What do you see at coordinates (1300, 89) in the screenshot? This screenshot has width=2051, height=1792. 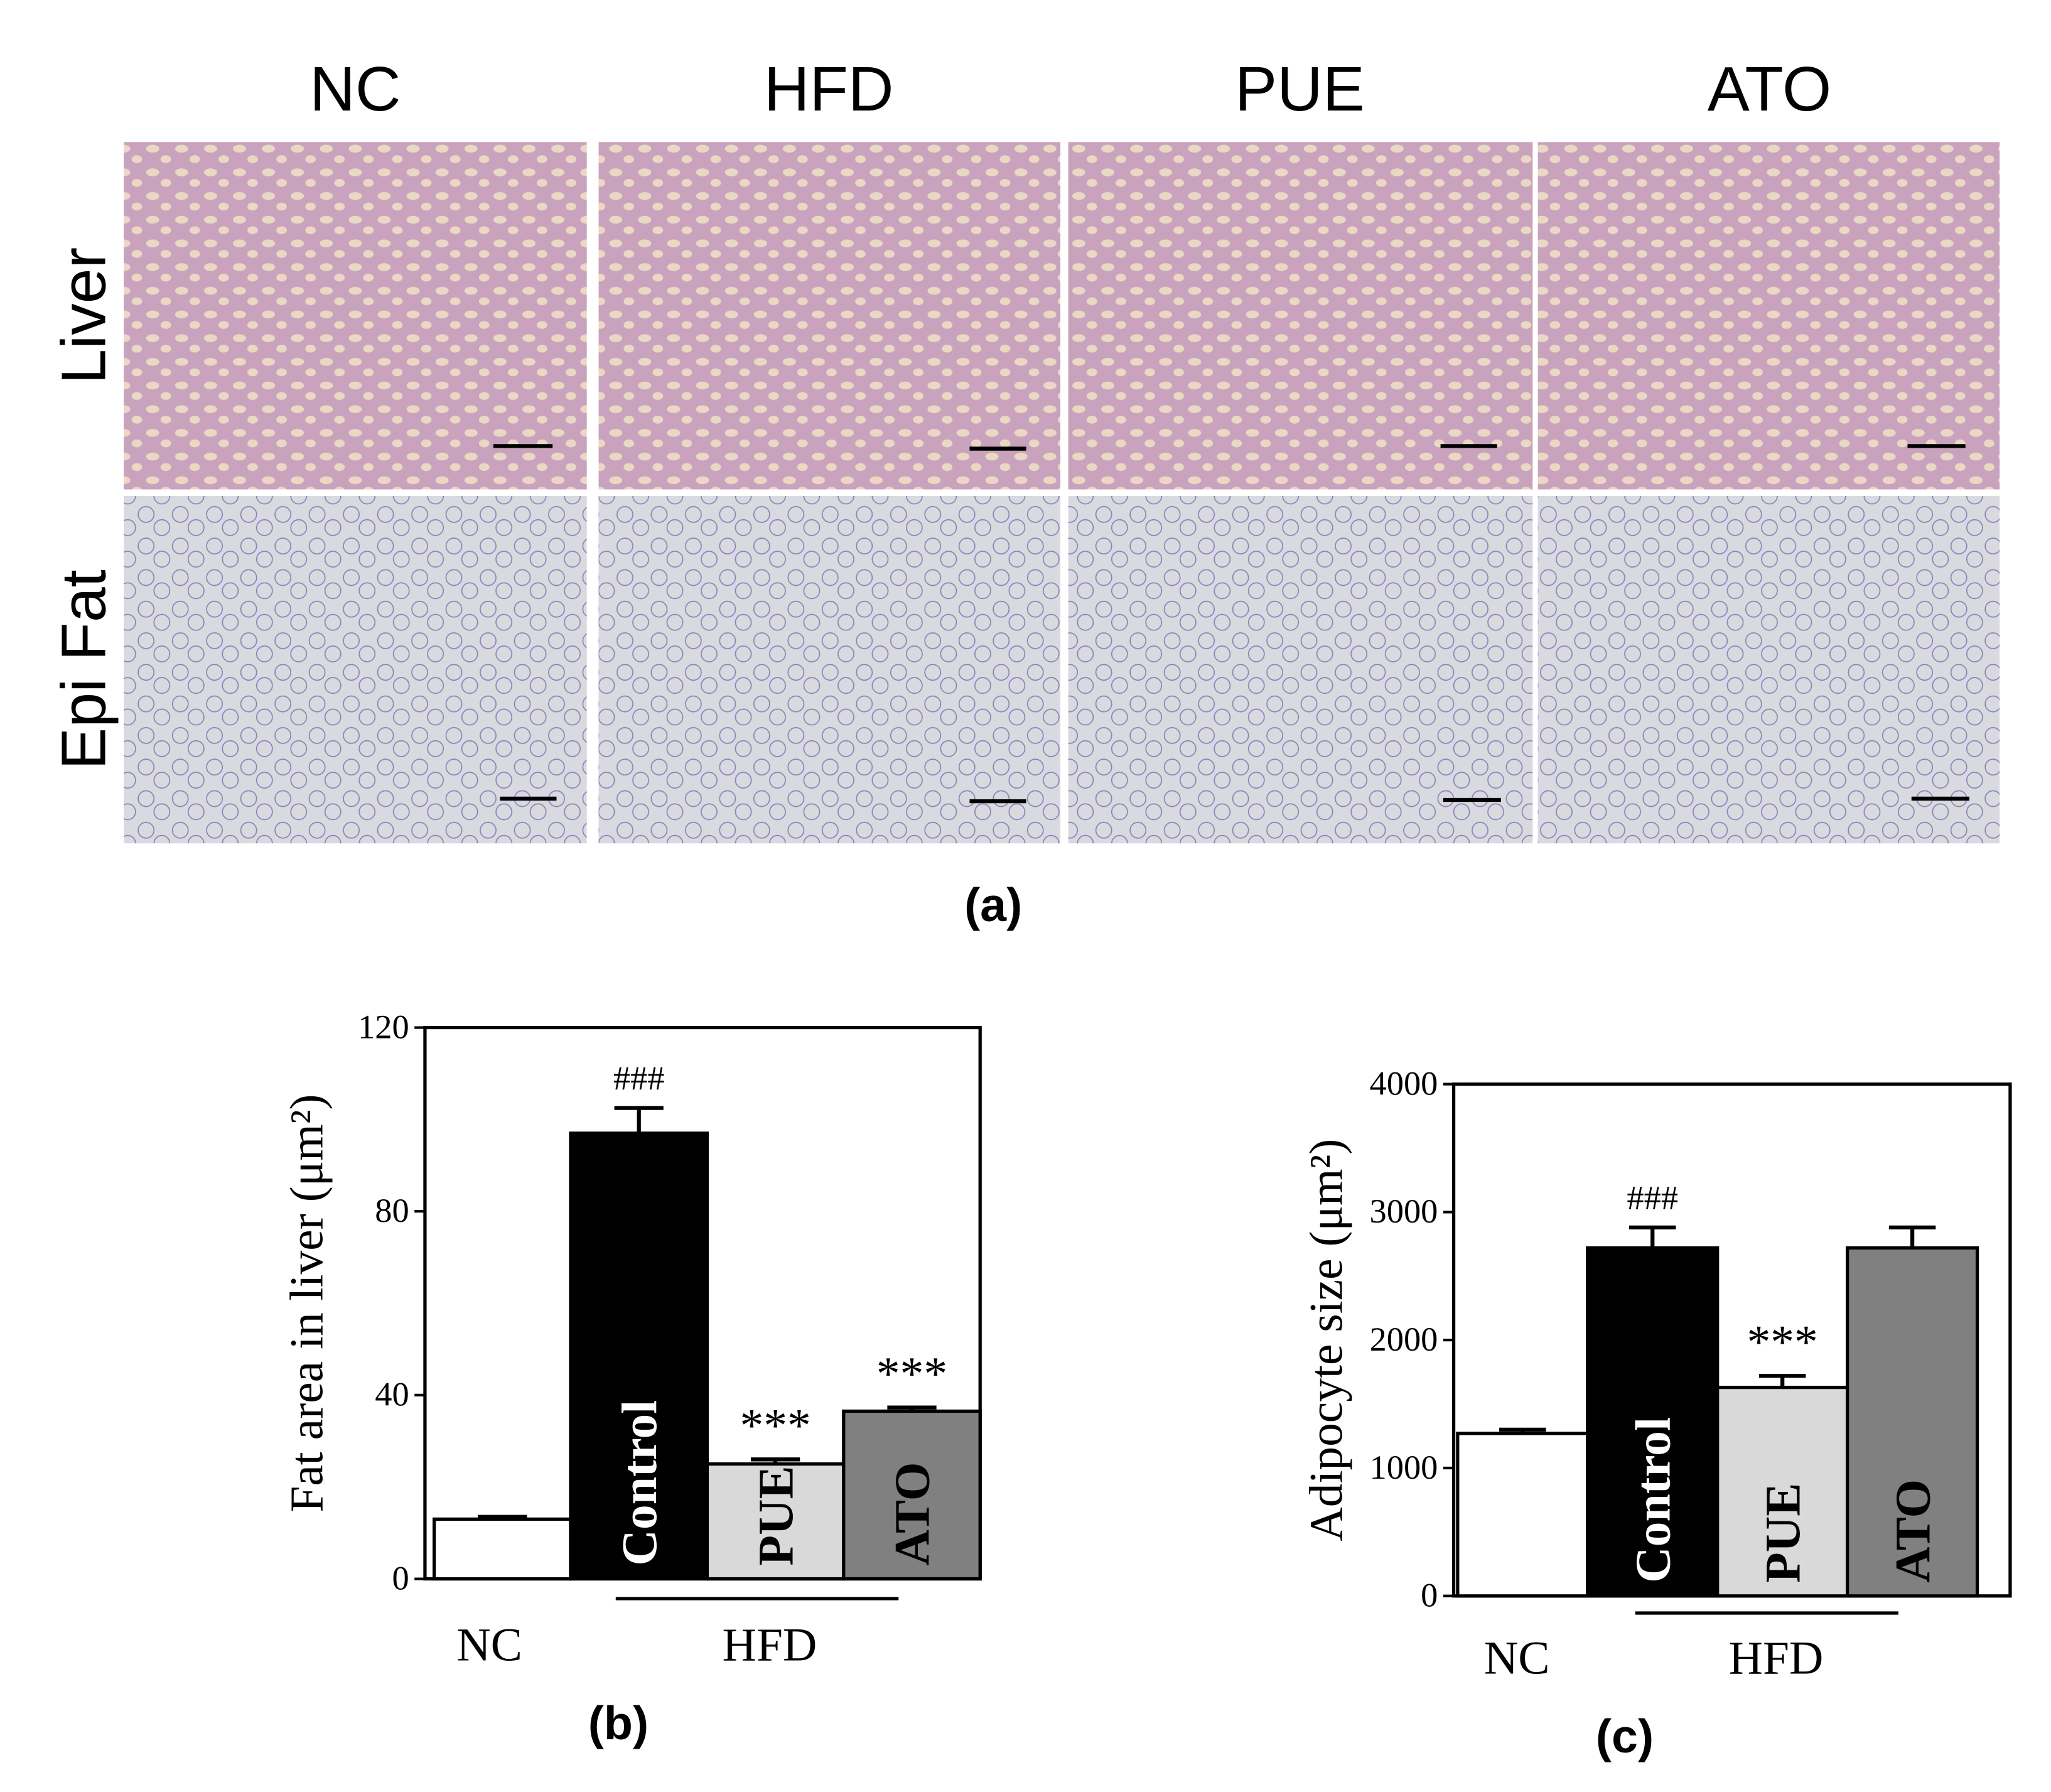 I see `column-label: PUE` at bounding box center [1300, 89].